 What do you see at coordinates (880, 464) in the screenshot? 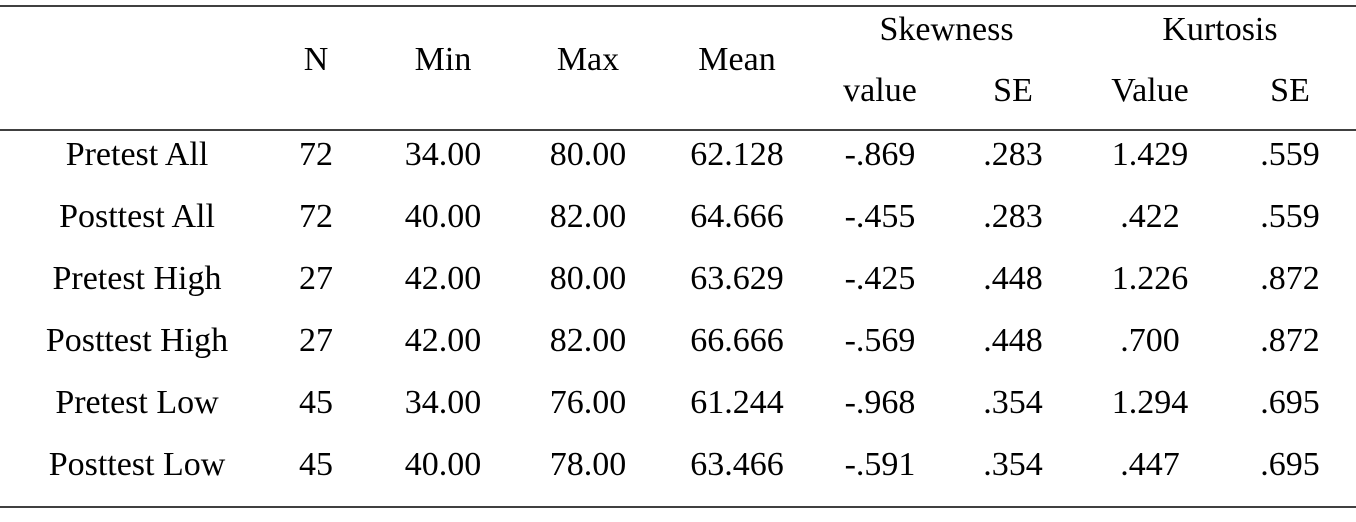
I see `cell: -.591` at bounding box center [880, 464].